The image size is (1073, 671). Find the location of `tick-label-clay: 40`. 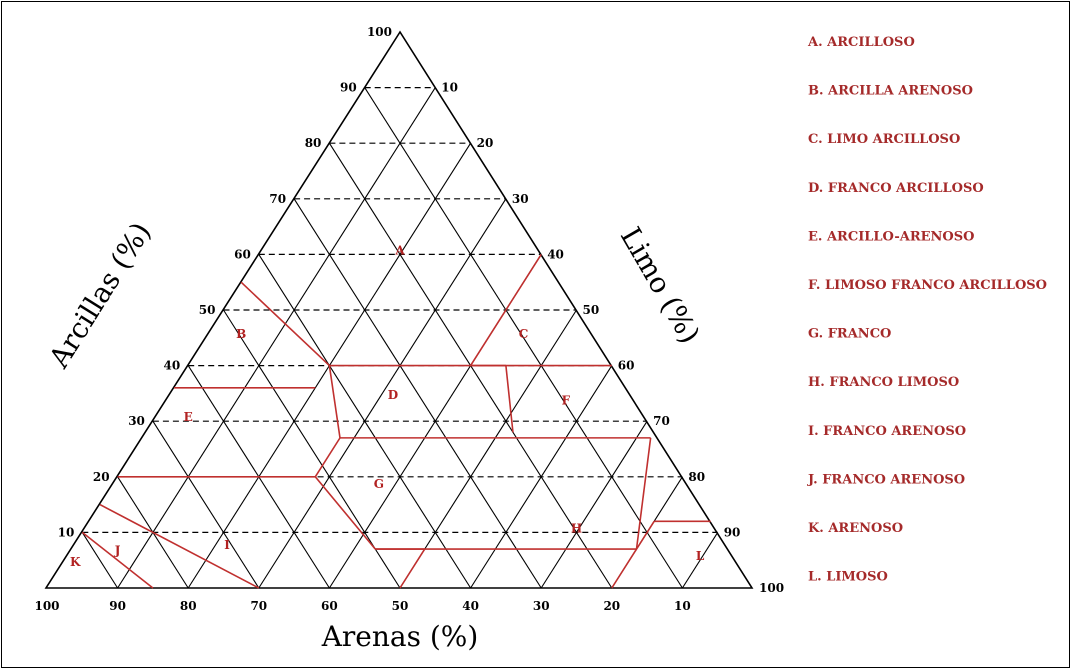

tick-label-clay: 40 is located at coordinates (171, 366).